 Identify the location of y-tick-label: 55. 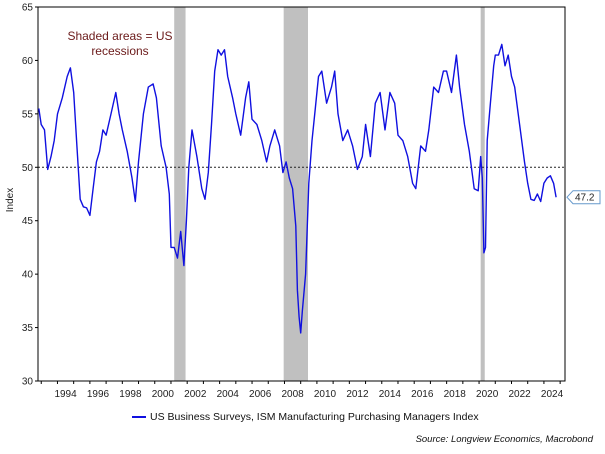
(28, 114).